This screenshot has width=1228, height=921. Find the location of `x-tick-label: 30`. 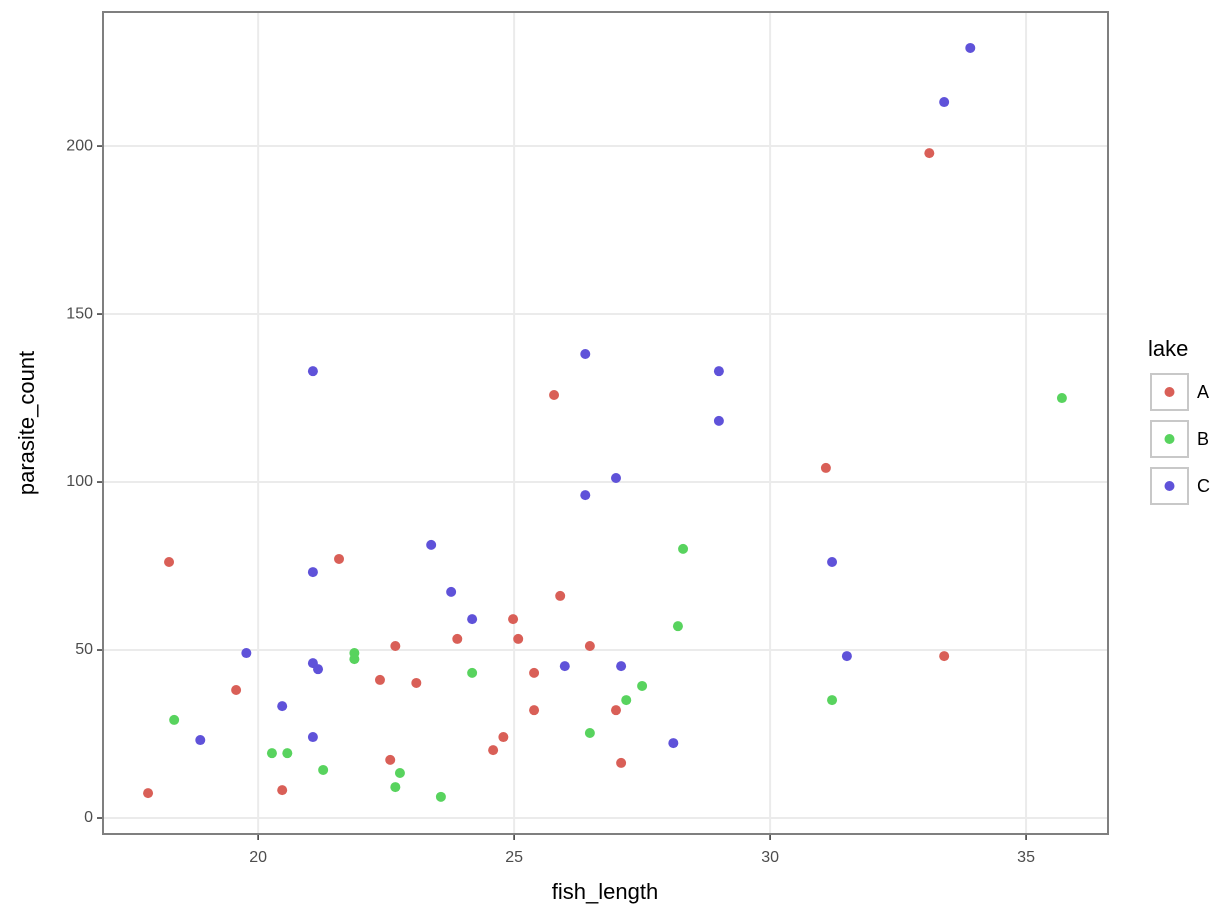

x-tick-label: 30 is located at coordinates (770, 857).